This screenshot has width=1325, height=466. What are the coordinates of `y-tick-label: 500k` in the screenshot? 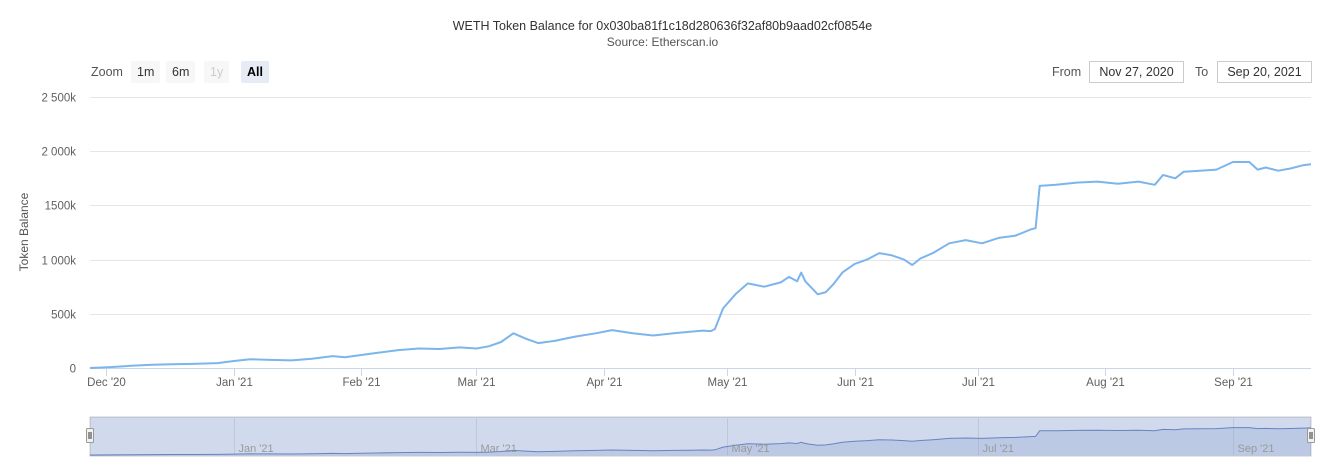 It's located at (63, 316).